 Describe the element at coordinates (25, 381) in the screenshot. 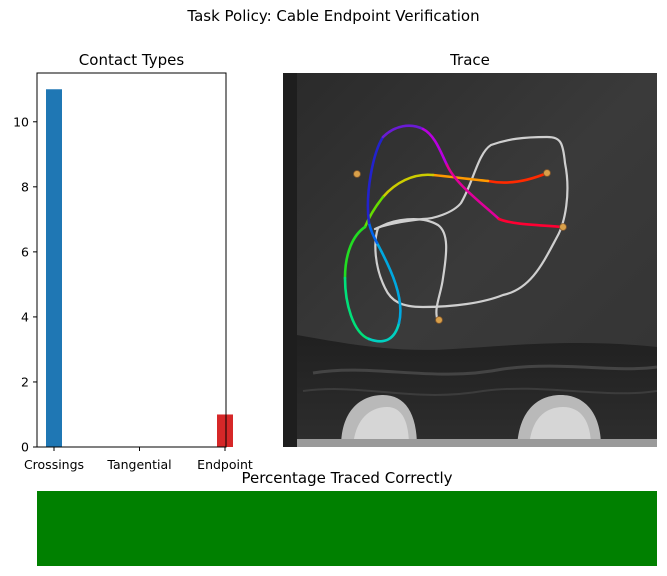

I see `y-tick-label: 2` at that location.